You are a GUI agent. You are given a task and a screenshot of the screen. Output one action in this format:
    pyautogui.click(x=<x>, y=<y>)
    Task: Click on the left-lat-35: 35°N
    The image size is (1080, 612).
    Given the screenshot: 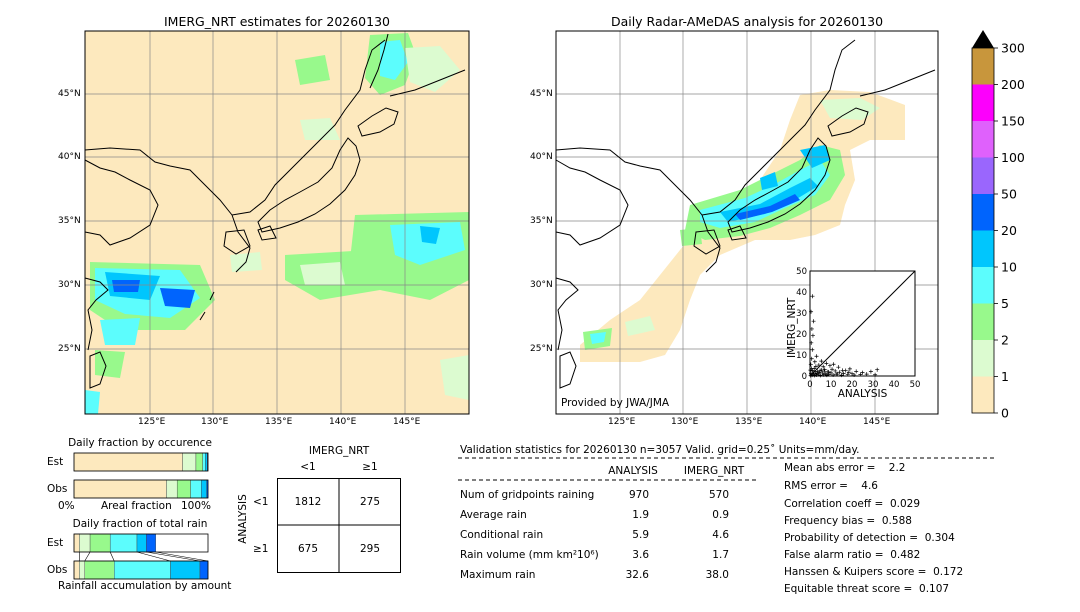 What is the action you would take?
    pyautogui.click(x=69, y=221)
    